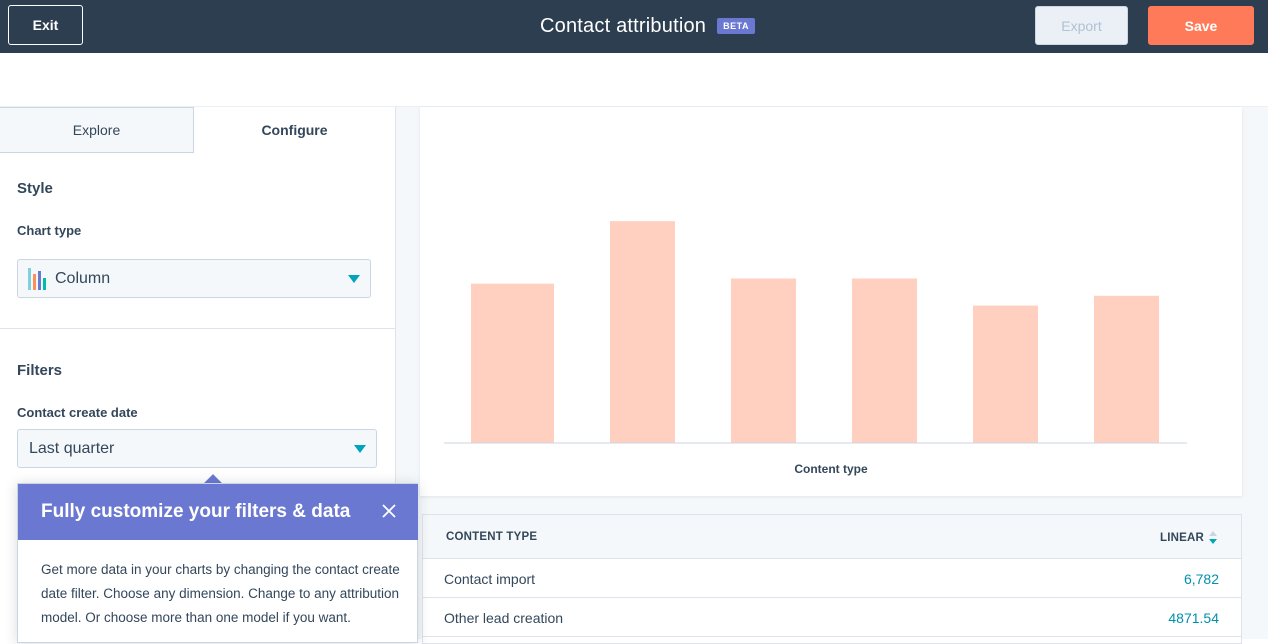  Describe the element at coordinates (1201, 25) in the screenshot. I see `save-button: Save` at that location.